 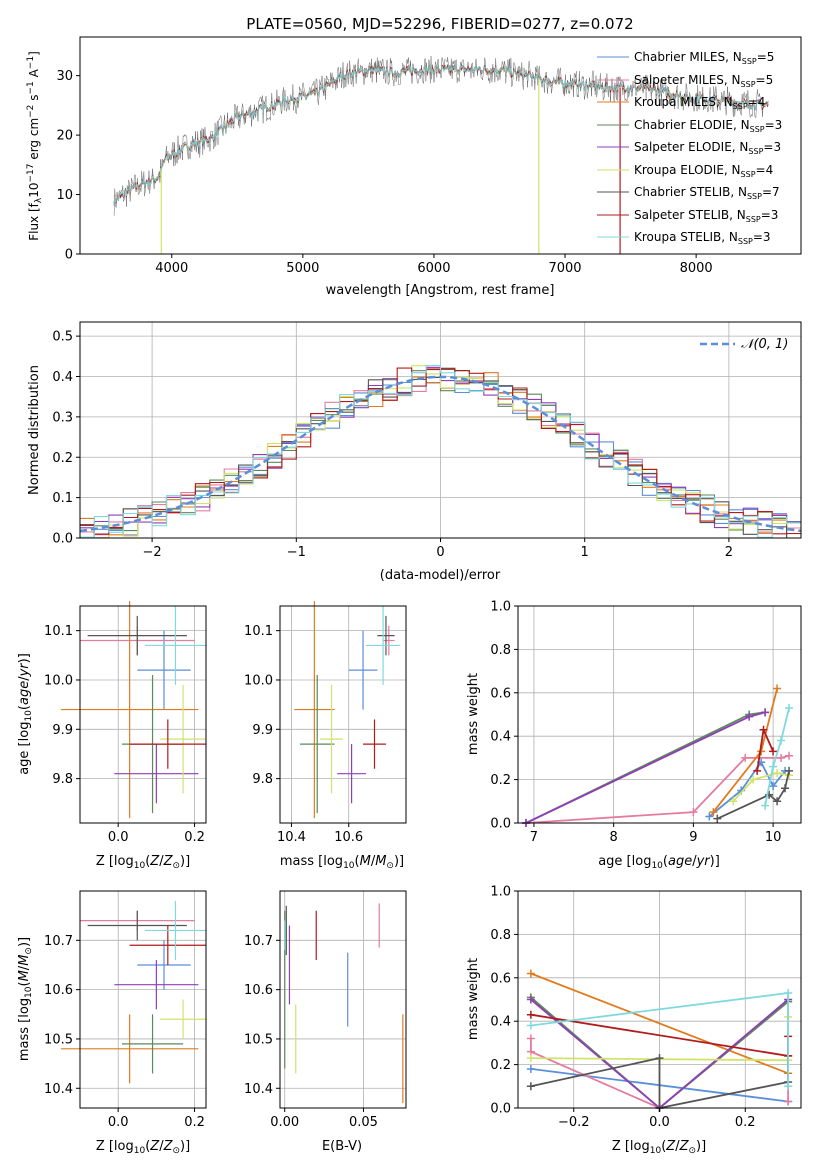 I want to click on normal-curve, so click(x=440, y=454).